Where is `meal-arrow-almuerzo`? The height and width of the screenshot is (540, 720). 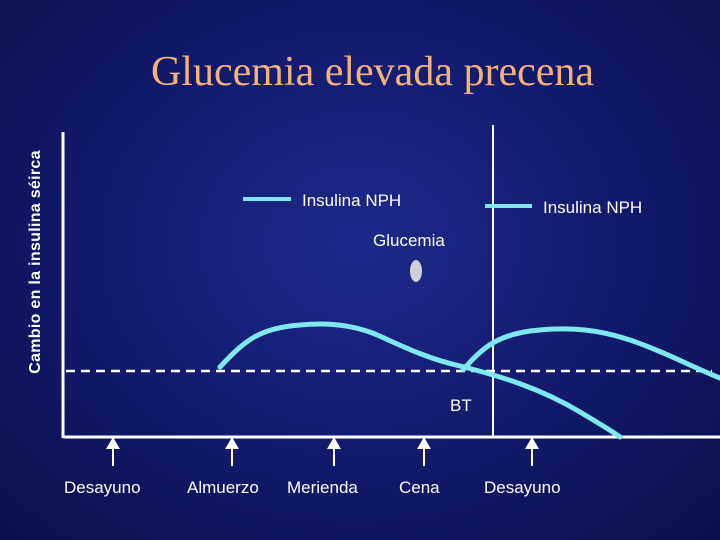
meal-arrow-almuerzo is located at coordinates (232, 451).